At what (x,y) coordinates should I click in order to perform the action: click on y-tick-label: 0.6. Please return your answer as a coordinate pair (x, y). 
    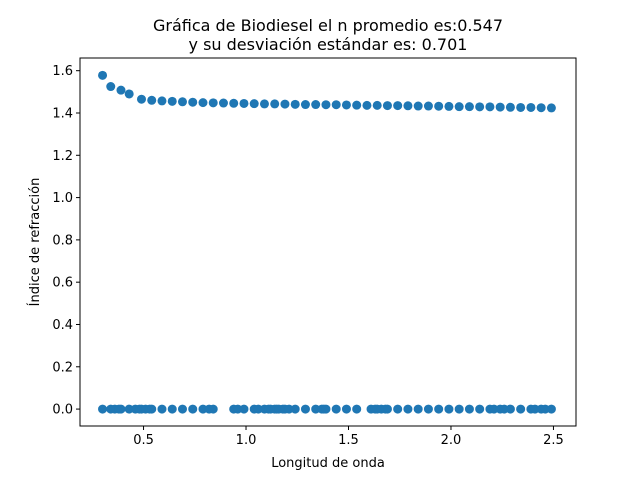
    Looking at the image, I should click on (62, 283).